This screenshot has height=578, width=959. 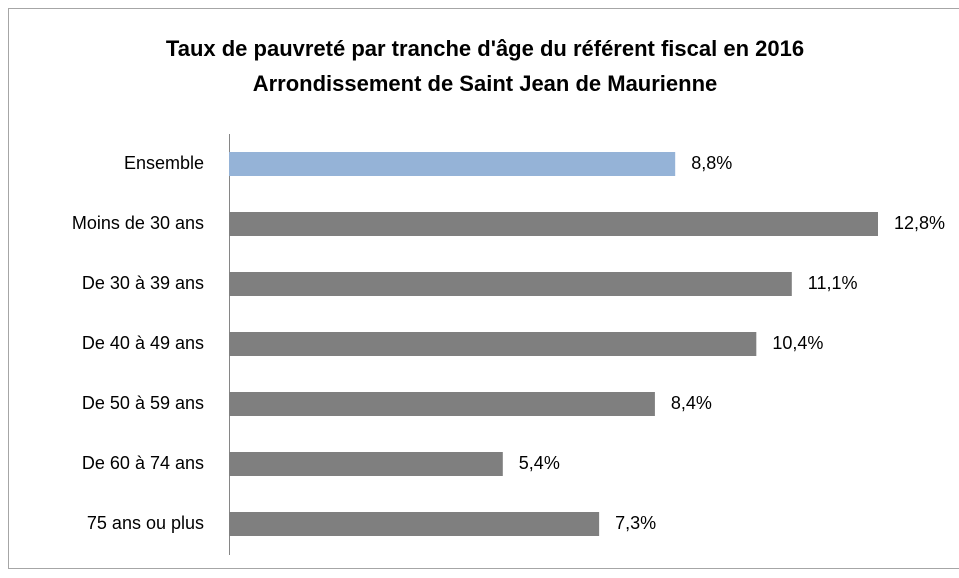 I want to click on value-label: 10,4%, so click(x=797, y=343).